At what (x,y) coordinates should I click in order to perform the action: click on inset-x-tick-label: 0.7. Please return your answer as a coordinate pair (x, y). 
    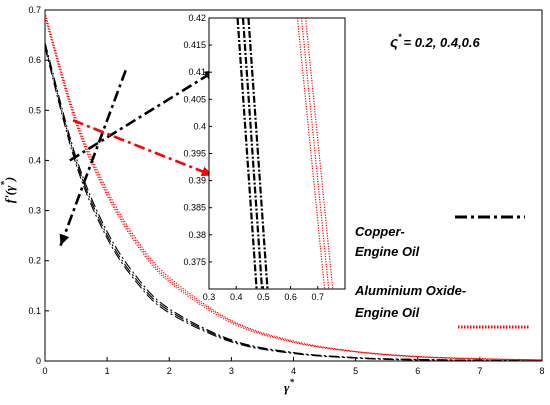
    Looking at the image, I should click on (318, 297).